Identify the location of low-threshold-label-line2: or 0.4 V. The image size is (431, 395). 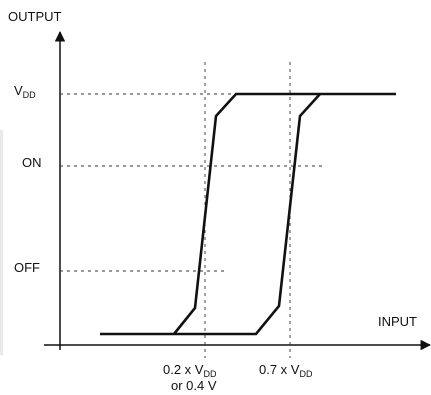
(194, 385).